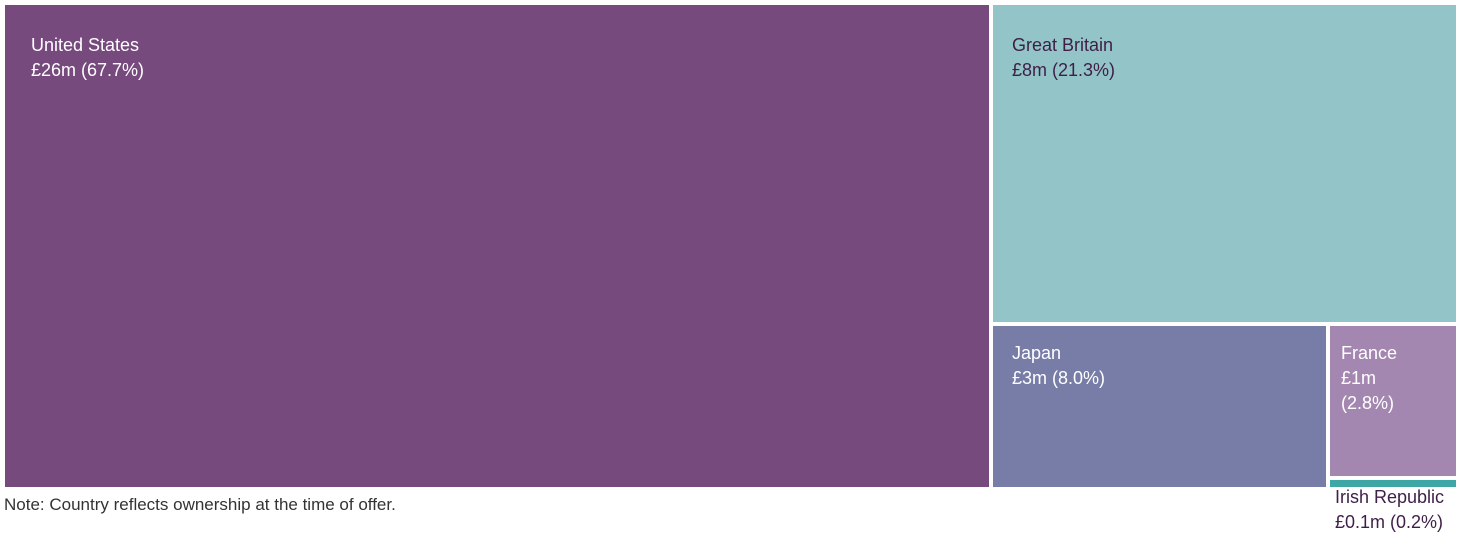 This screenshot has width=1482, height=539. I want to click on tile-france, so click(1393, 401).